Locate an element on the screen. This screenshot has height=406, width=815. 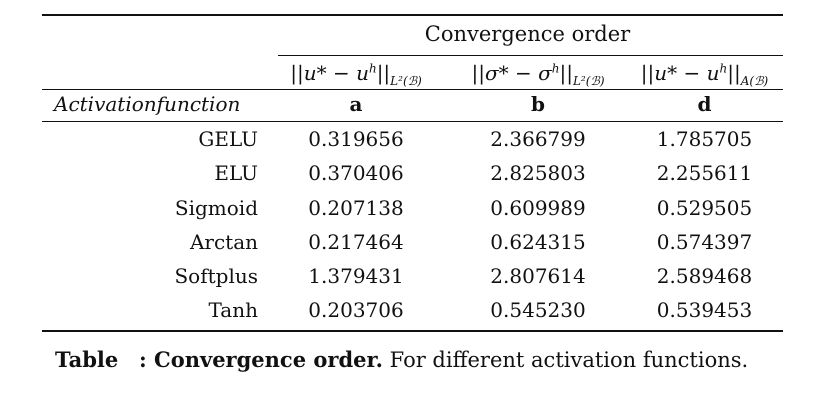
cell-b: 0.624315 is located at coordinates (538, 242).